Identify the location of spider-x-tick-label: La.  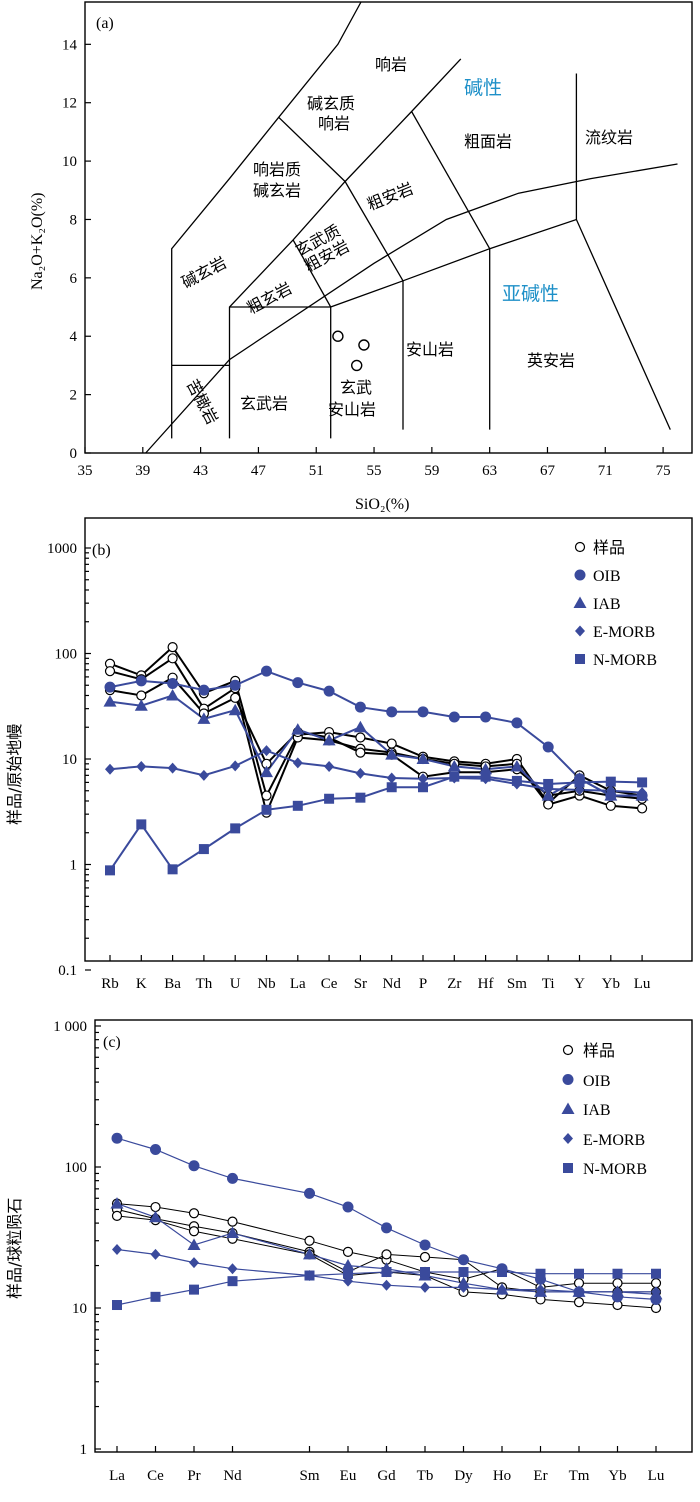
(298, 984).